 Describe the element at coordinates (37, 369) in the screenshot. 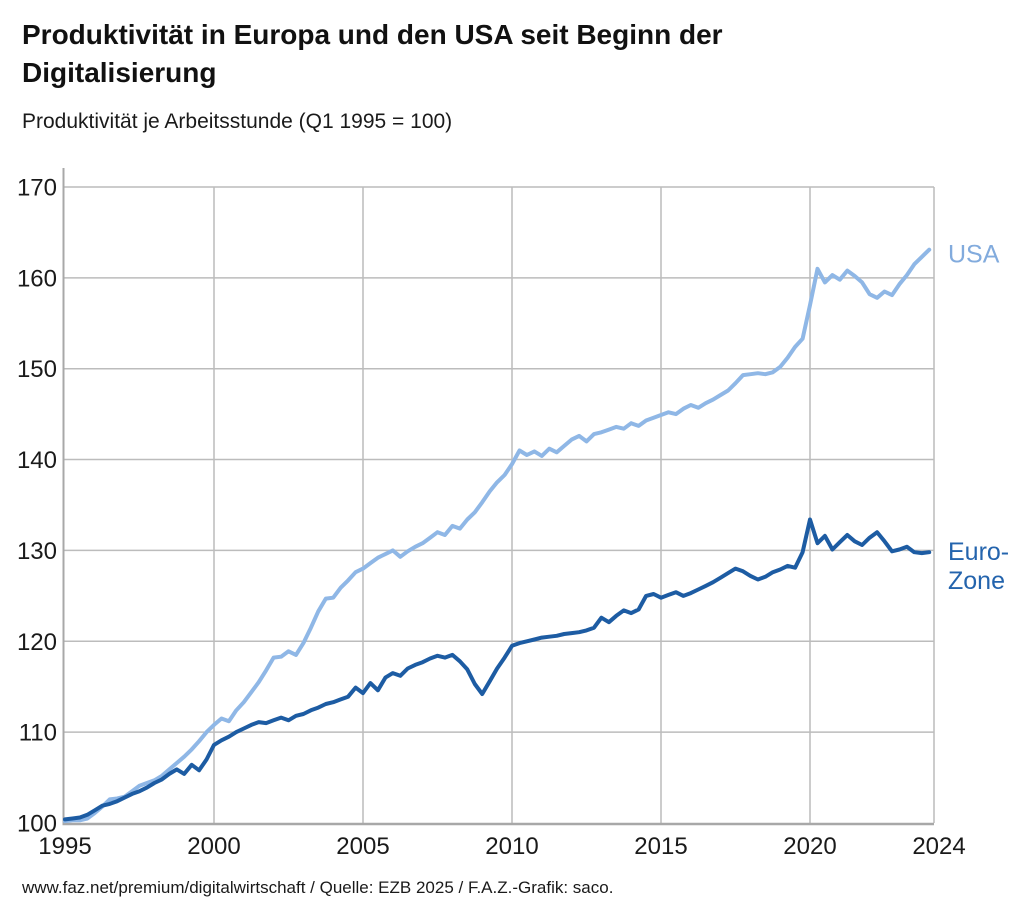

I see `y-tick-label-150: 150` at that location.